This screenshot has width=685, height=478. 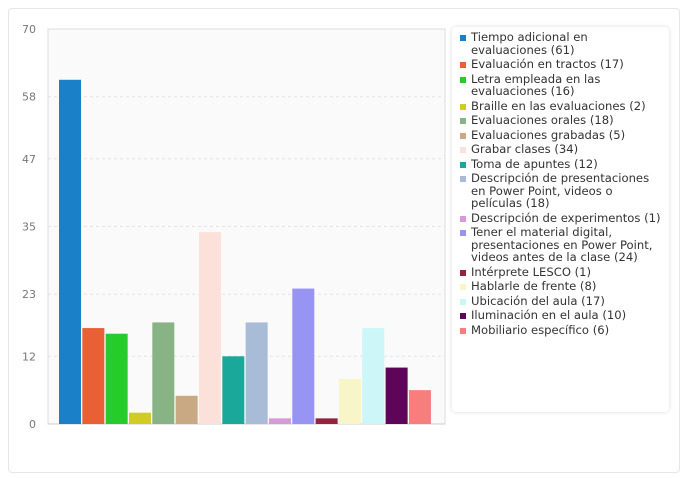 What do you see at coordinates (566, 217) in the screenshot?
I see `legend-label: Descripción de experimentos (1)` at bounding box center [566, 217].